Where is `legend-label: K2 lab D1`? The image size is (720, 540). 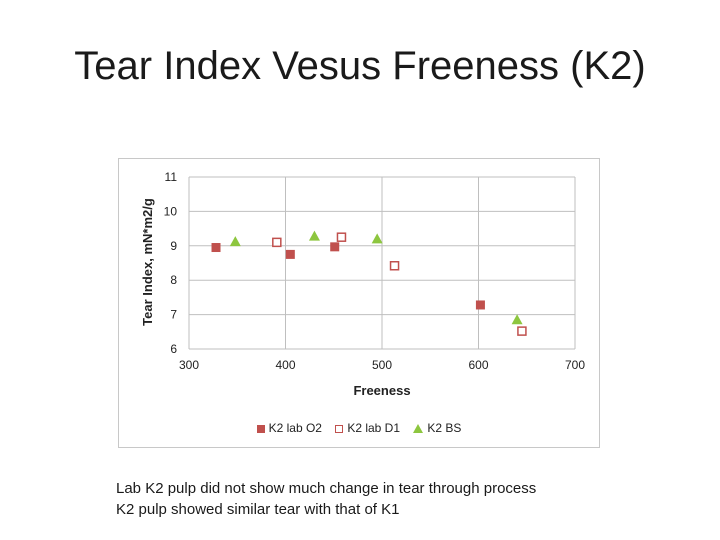
legend-label: K2 lab D1 is located at coordinates (374, 428).